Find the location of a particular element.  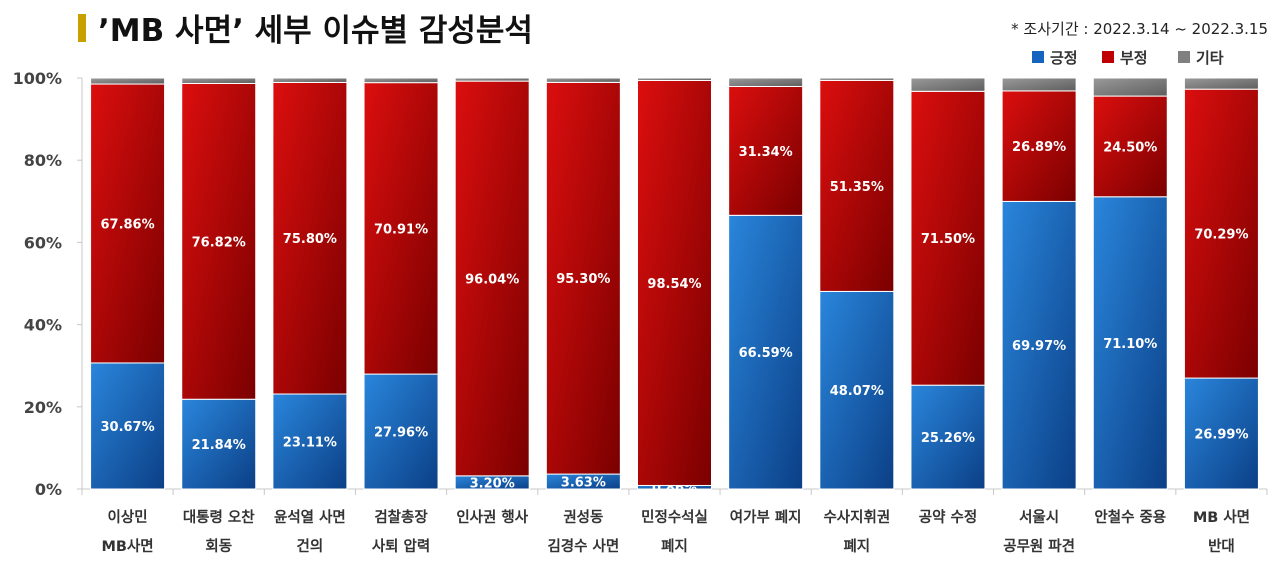

y-tick-label: 40% is located at coordinates (43, 325).